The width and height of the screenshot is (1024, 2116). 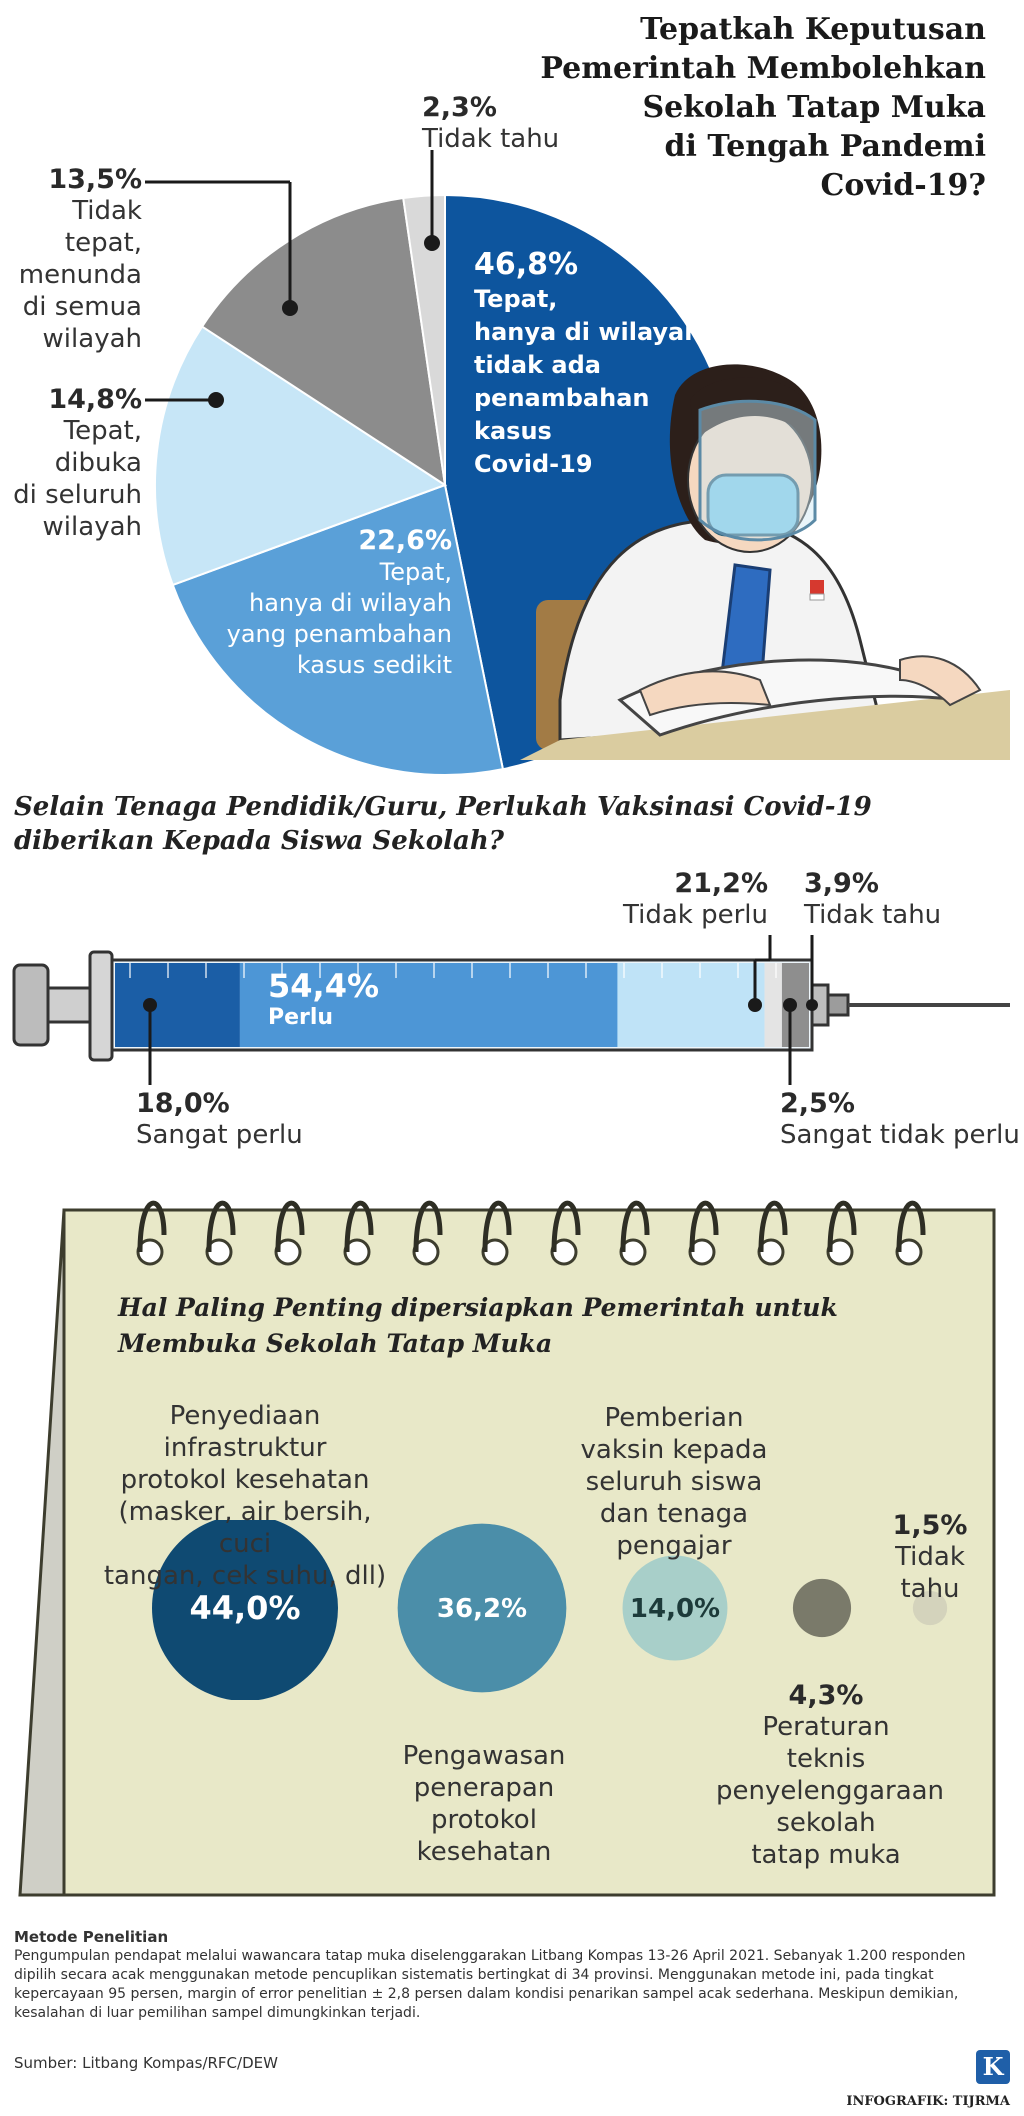 What do you see at coordinates (98, 463) in the screenshot?
I see `pie-text-dibuka-seluruh: dibuka` at bounding box center [98, 463].